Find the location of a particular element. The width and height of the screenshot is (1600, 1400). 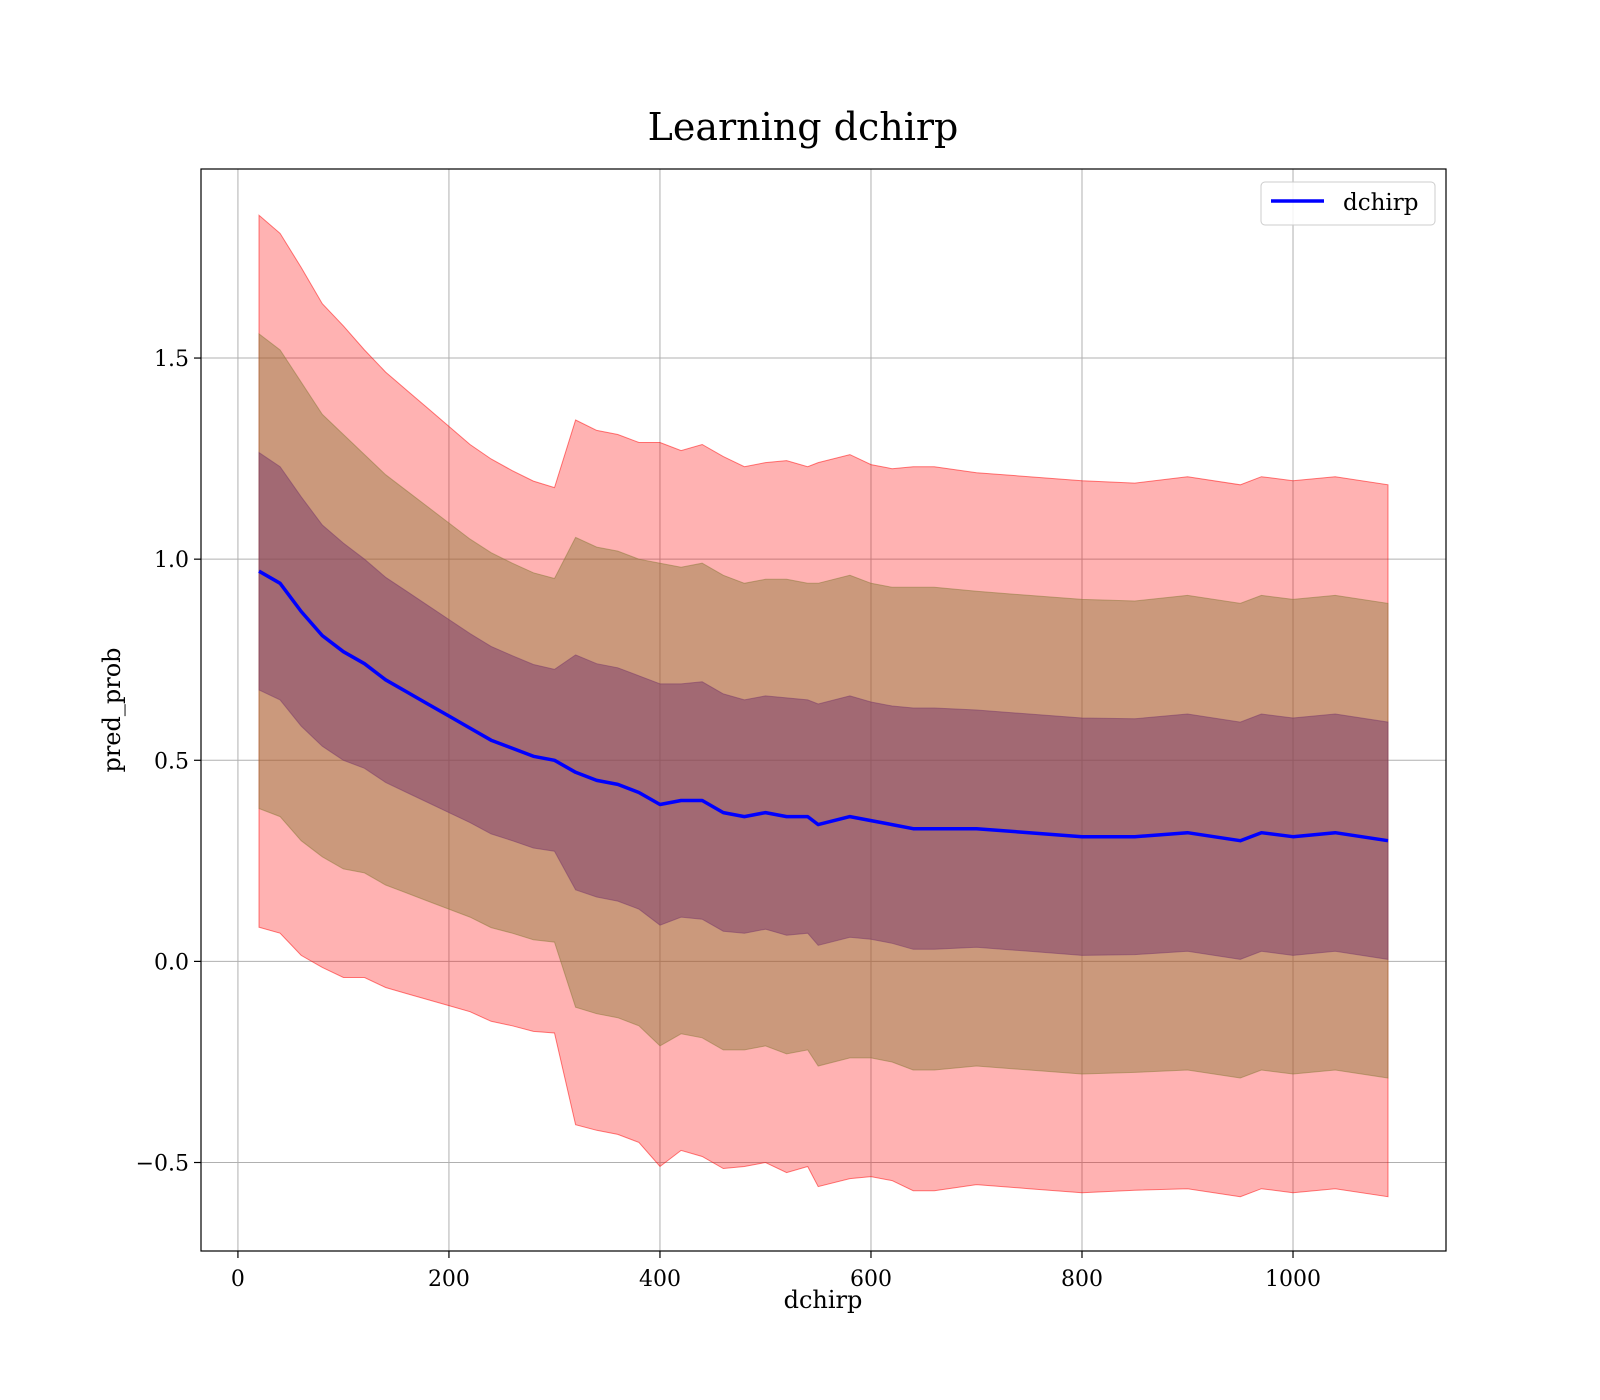

series-line-dchirp is located at coordinates (823, 706).